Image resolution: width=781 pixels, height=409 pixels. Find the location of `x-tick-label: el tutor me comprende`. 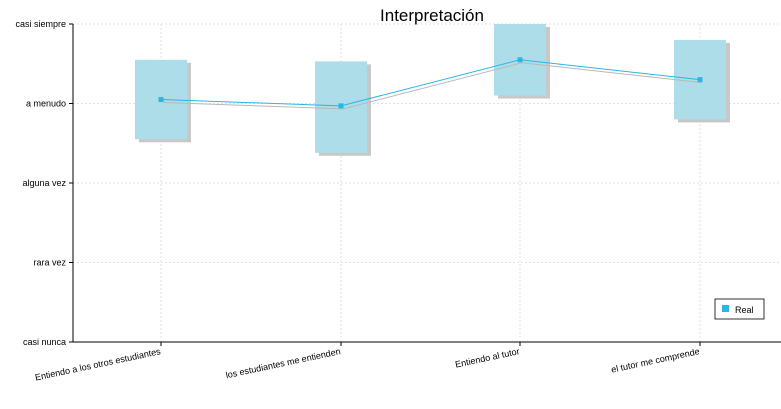

x-tick-label: el tutor me comprende is located at coordinates (655, 360).